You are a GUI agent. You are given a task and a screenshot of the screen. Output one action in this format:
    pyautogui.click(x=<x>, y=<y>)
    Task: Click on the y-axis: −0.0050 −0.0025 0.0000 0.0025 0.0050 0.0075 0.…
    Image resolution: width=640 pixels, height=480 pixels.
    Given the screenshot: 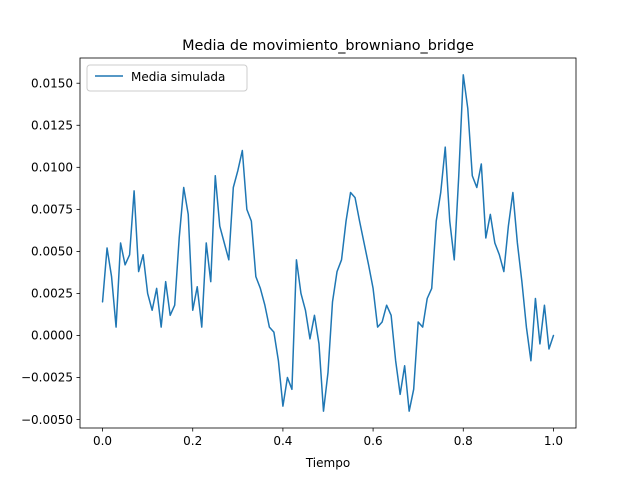 What is the action you would take?
    pyautogui.click(x=50, y=251)
    